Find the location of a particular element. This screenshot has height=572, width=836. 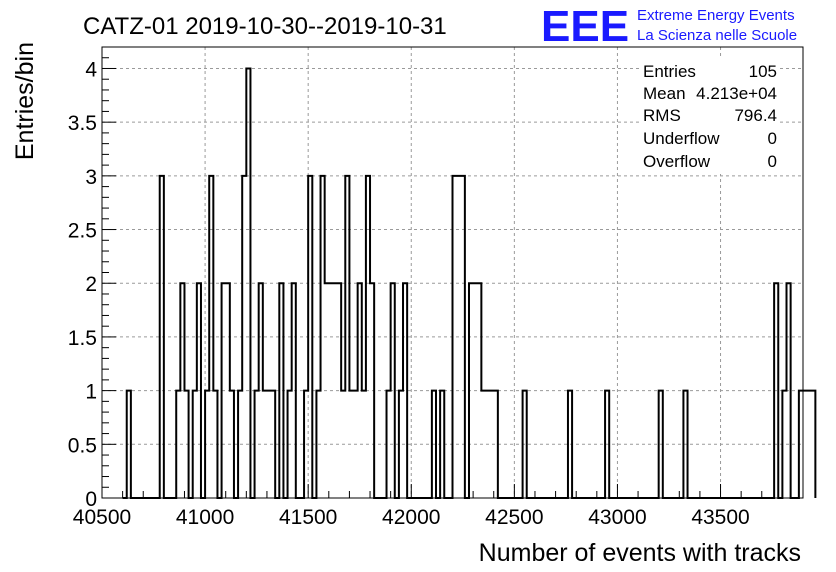

stats-entries-value: 105 is located at coordinates (763, 71).